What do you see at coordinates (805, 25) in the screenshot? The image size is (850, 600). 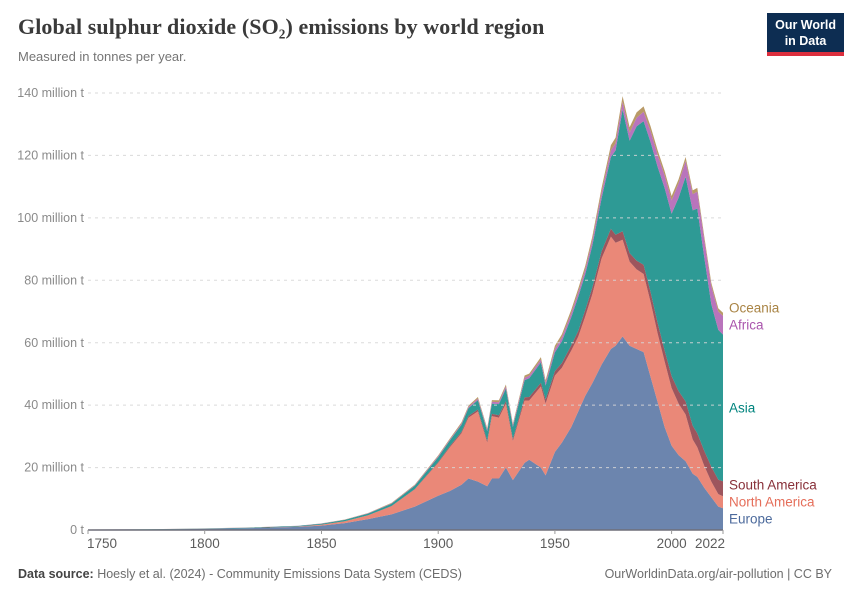 I see `owid-logo-line1: Our World` at bounding box center [805, 25].